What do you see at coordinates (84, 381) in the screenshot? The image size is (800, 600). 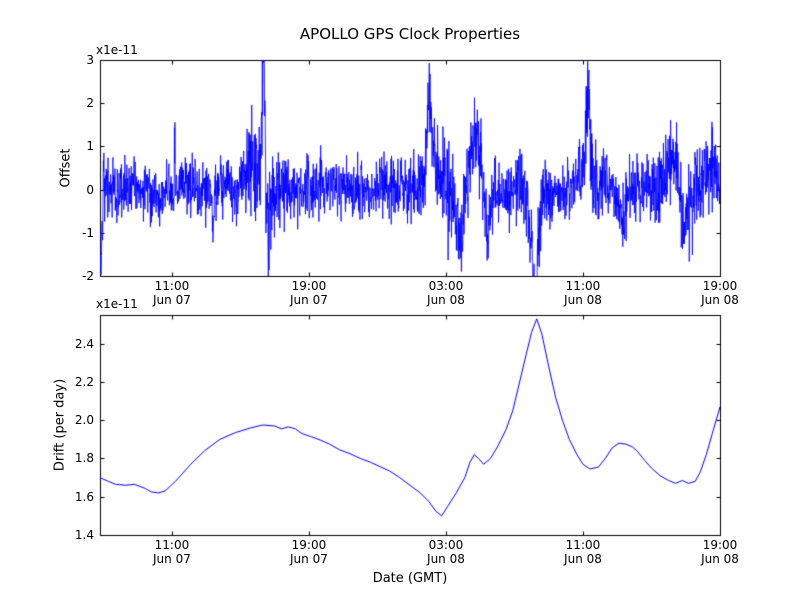 I see `y-tick-label: 2.2` at bounding box center [84, 381].